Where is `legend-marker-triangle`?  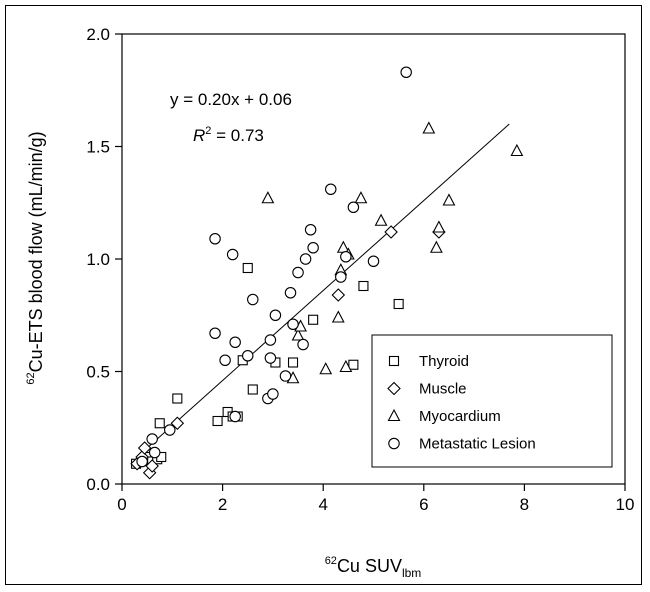 legend-marker-triangle is located at coordinates (394, 415).